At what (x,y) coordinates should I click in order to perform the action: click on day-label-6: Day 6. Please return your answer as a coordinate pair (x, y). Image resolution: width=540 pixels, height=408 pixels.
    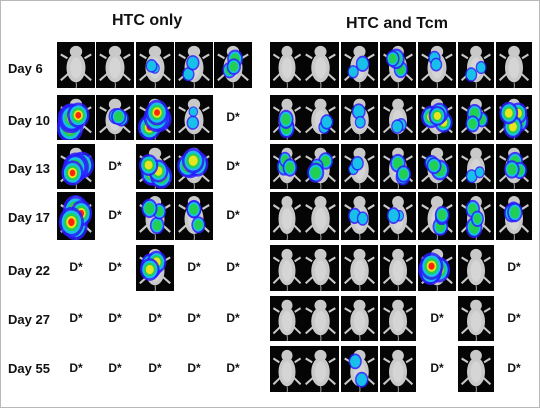
    Looking at the image, I should click on (25, 68).